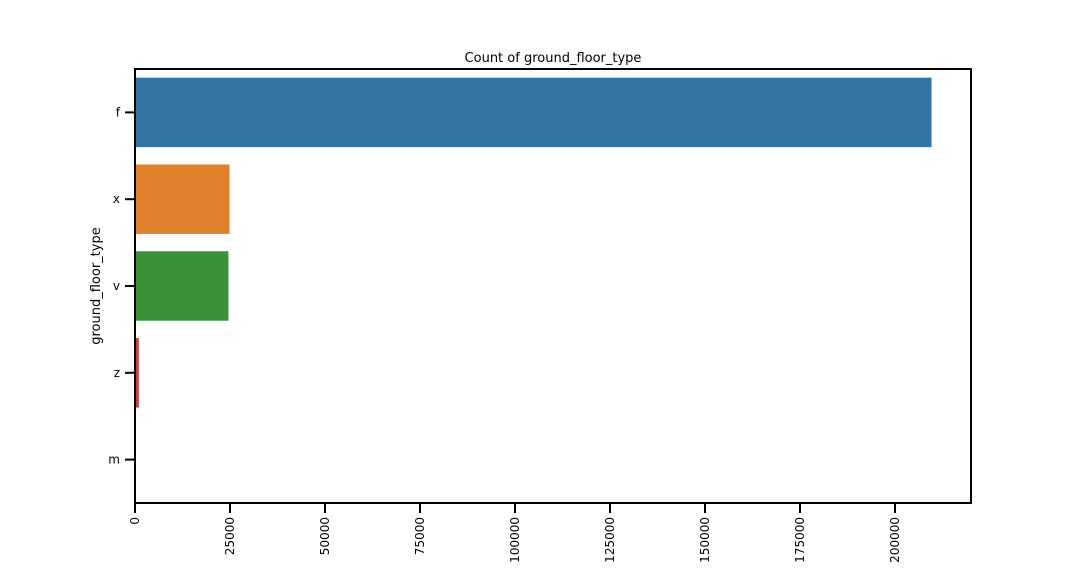 The width and height of the screenshot is (1080, 576). Describe the element at coordinates (116, 286) in the screenshot. I see `y-tick-label: v` at that location.